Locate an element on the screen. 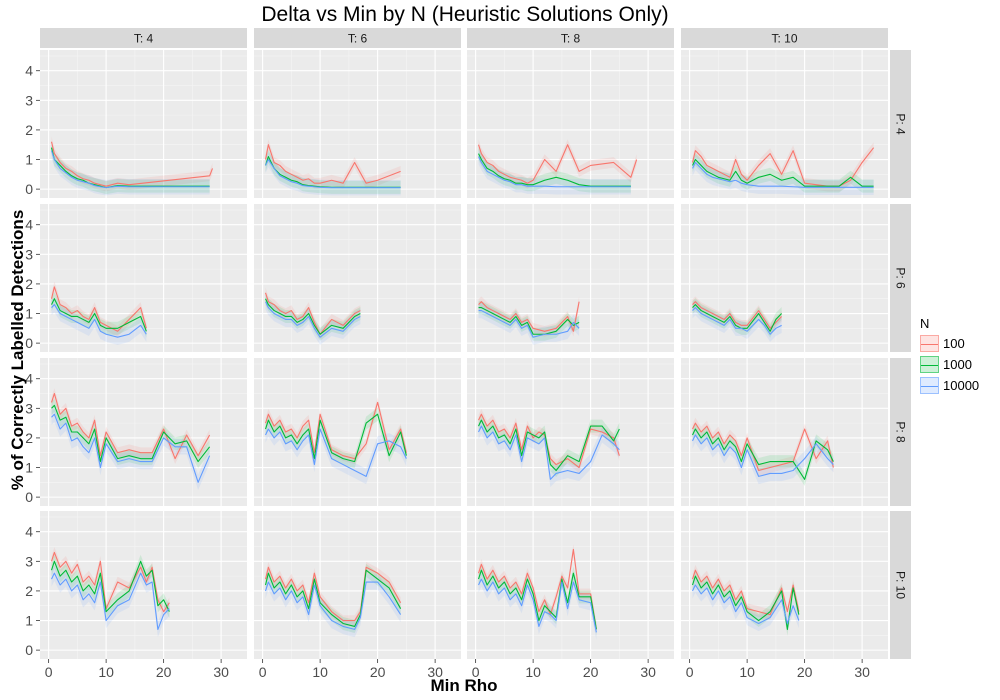 The image size is (1000, 700). panel-t-4-p-8-series-n10000 is located at coordinates (131, 448).